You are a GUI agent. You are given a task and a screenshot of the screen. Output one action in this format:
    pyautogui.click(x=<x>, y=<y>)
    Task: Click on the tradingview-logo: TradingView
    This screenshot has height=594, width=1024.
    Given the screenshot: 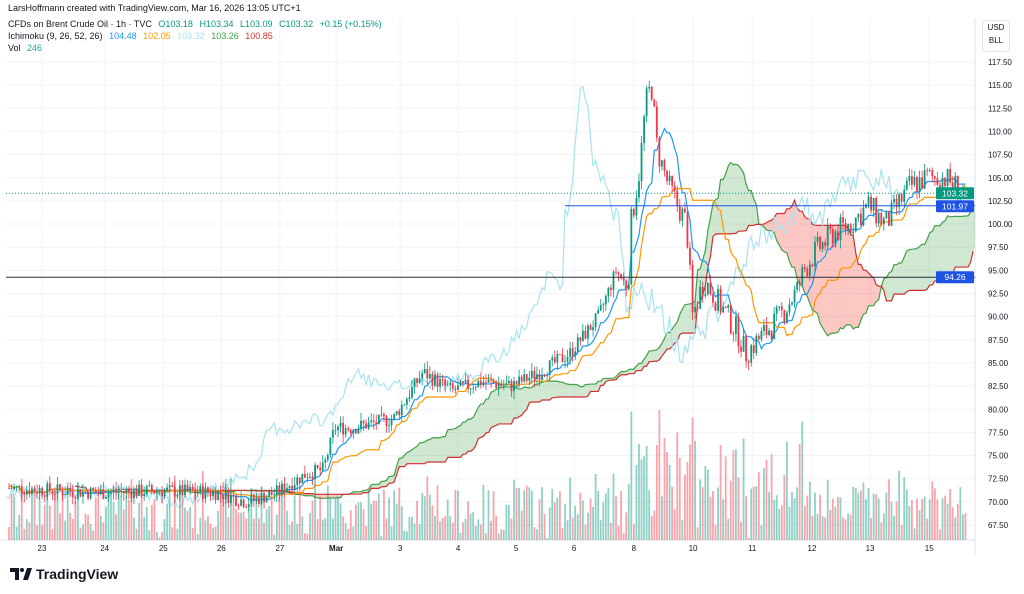 What is the action you would take?
    pyautogui.click(x=64, y=574)
    